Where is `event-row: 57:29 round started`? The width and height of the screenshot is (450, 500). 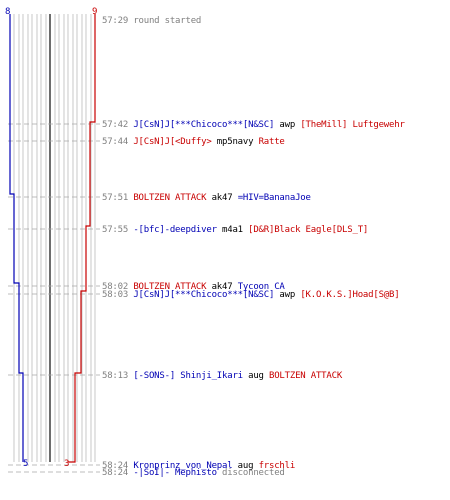 event-row: 57:29 round started is located at coordinates (151, 21).